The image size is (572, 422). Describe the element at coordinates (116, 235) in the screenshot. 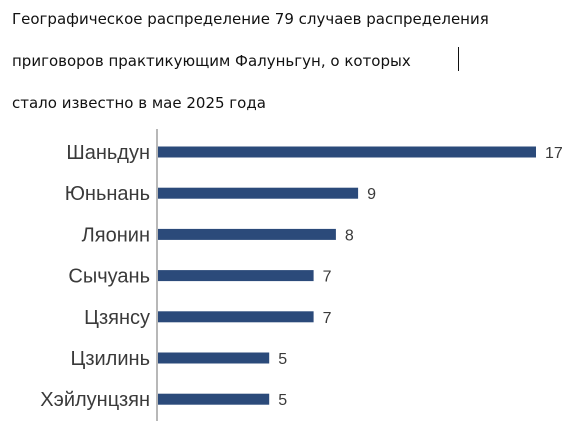

I see `category-label-3: Ляонин` at that location.